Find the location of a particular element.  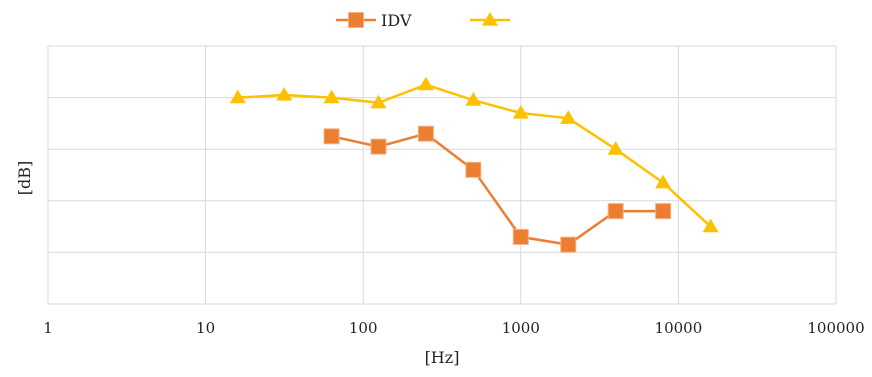

x-tick-labels: 1 10 100 1000 10000 100000 is located at coordinates (453, 328).